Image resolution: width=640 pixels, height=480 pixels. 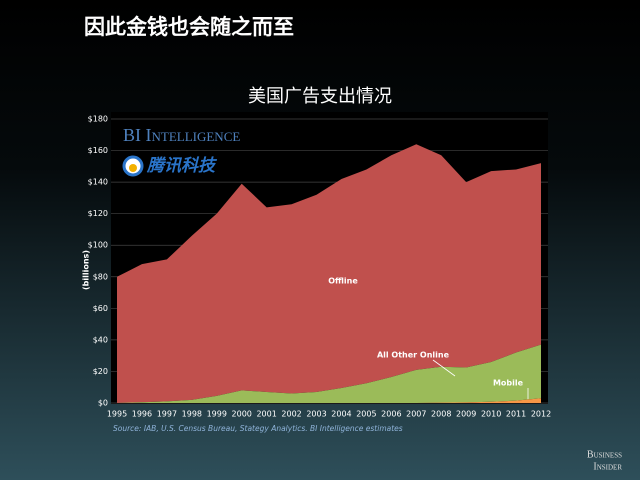 I want to click on series-label: All Other Online, so click(x=413, y=355).